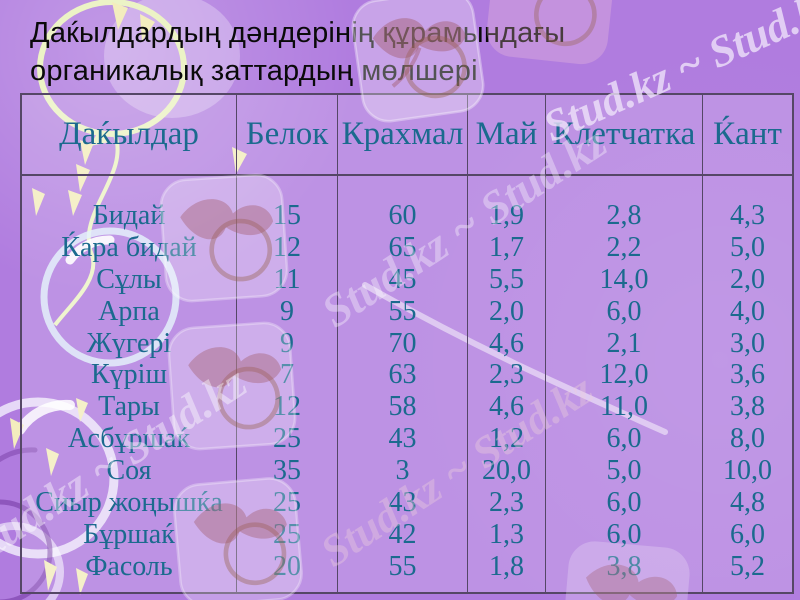  I want to click on crop-name: Ќара бидай, so click(129, 247).